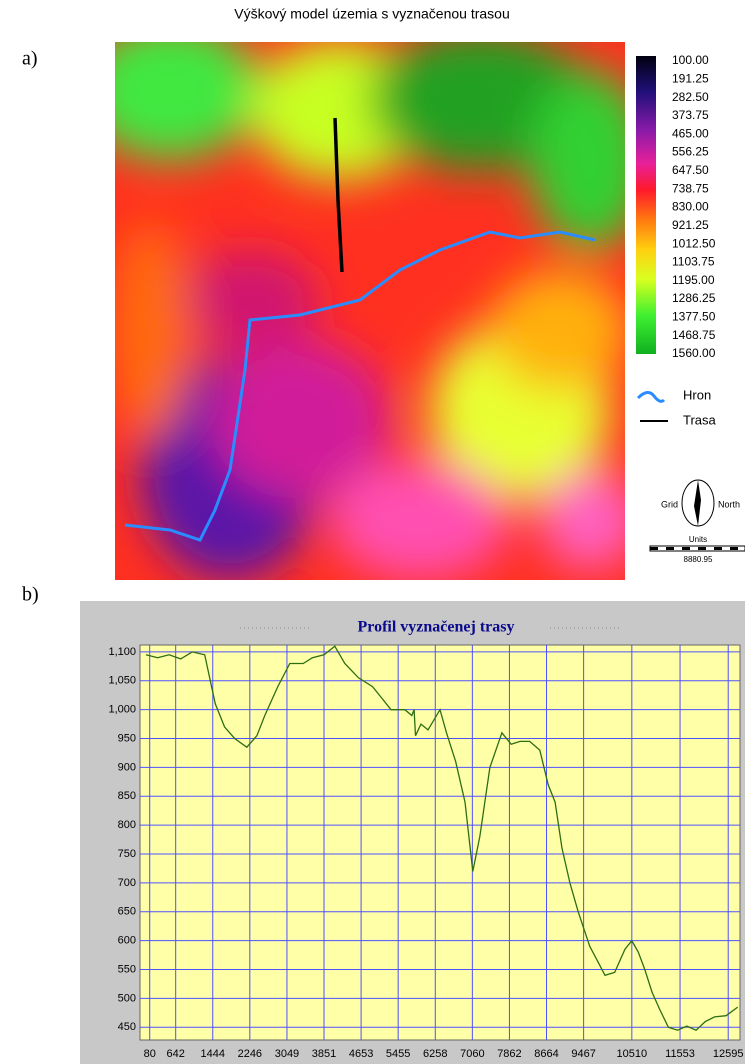 Image resolution: width=745 pixels, height=1064 pixels. Describe the element at coordinates (698, 539) in the screenshot. I see `scale-unit: Units` at that location.